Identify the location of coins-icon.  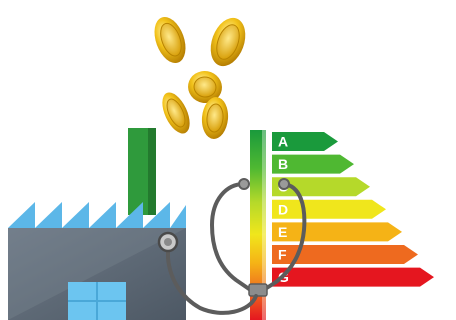
(200, 77).